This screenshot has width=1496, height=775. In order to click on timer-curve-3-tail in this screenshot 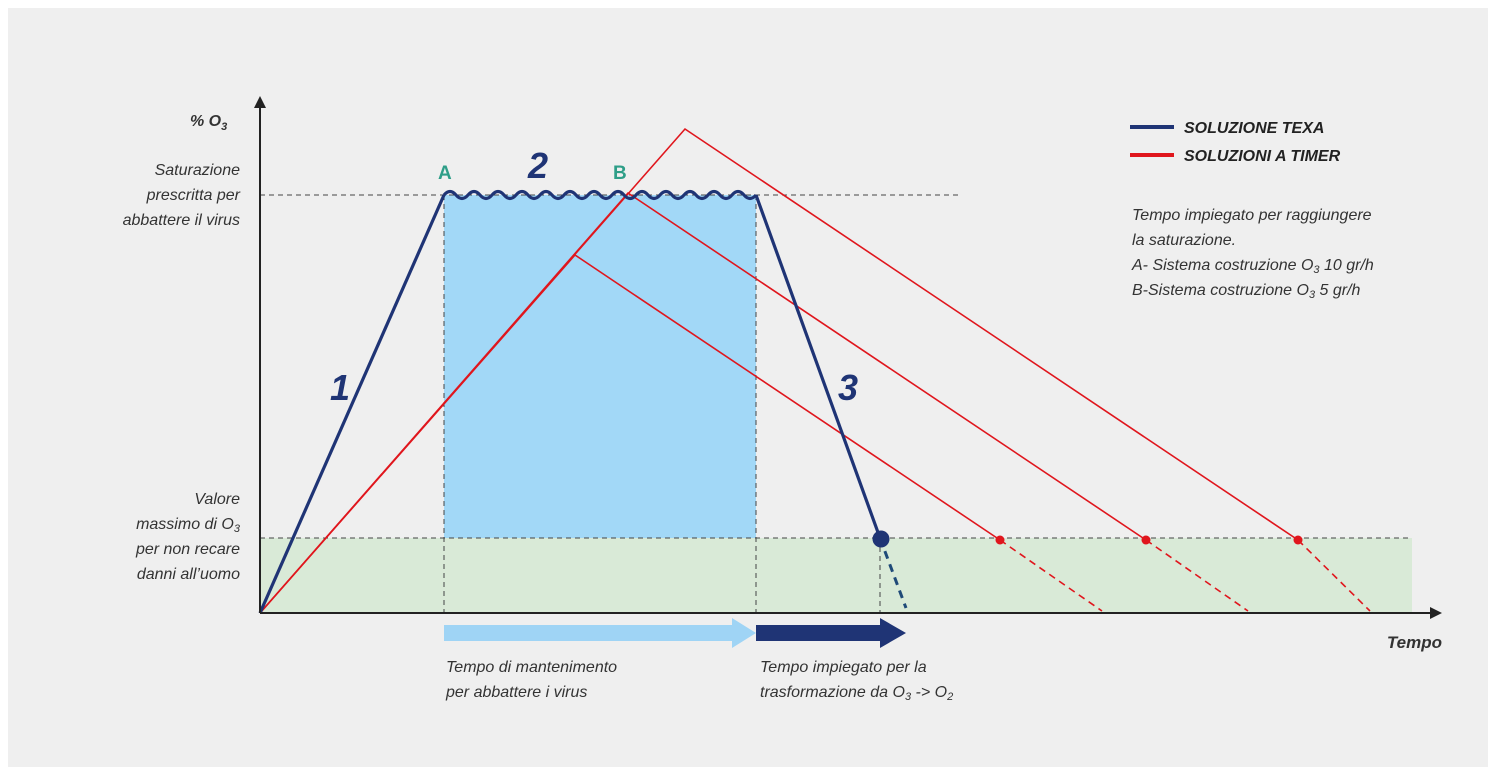, I will do `click(1334, 575)`.